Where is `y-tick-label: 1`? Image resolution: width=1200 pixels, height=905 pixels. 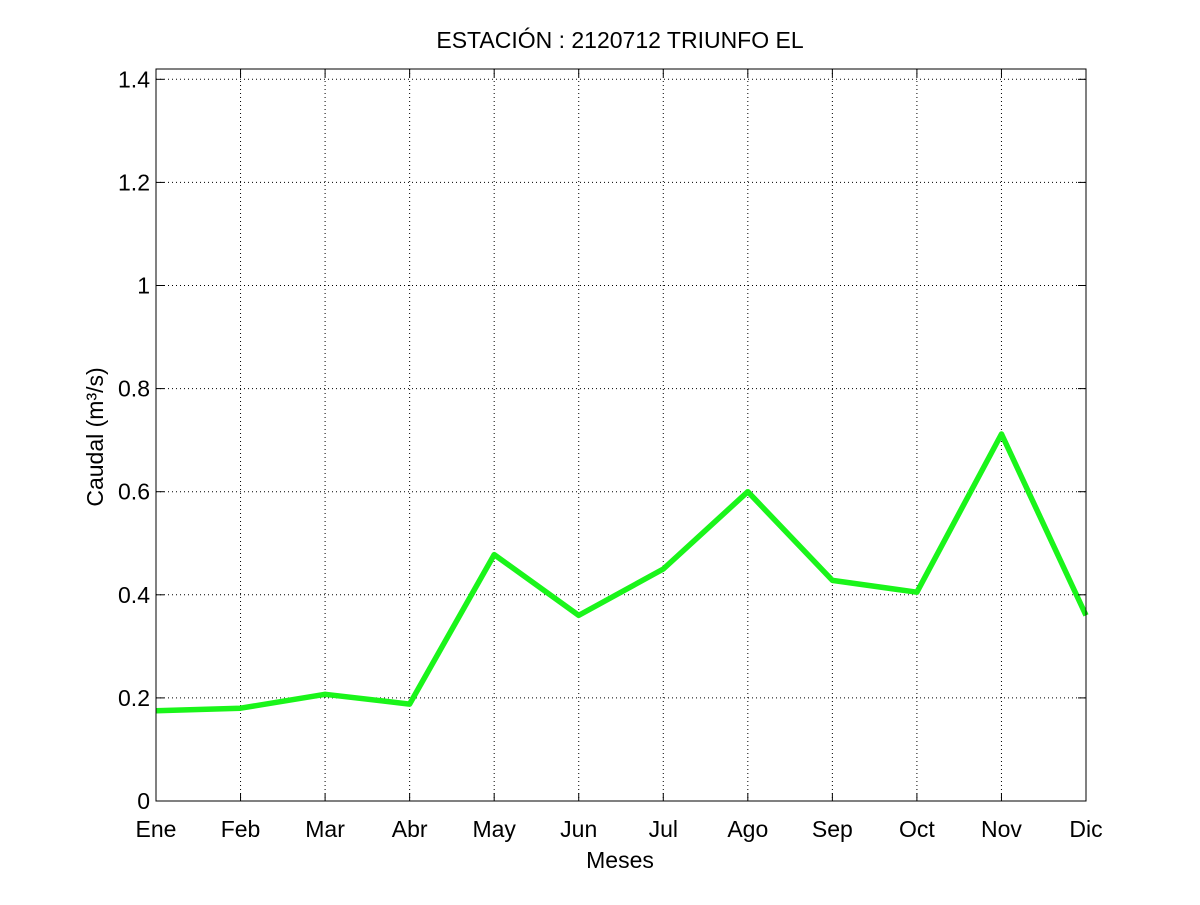
y-tick-label: 1 is located at coordinates (143, 286).